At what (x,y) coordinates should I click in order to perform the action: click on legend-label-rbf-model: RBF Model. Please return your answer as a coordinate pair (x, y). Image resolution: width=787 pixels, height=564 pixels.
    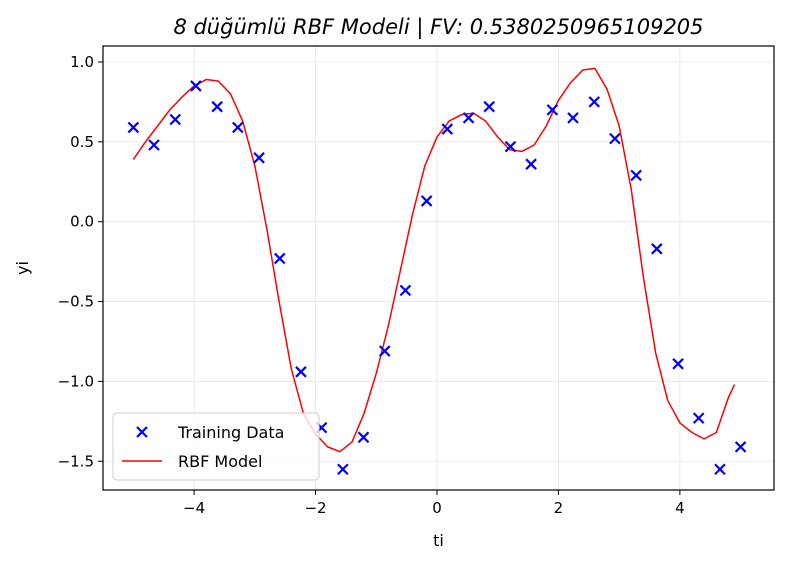
    Looking at the image, I should click on (220, 461).